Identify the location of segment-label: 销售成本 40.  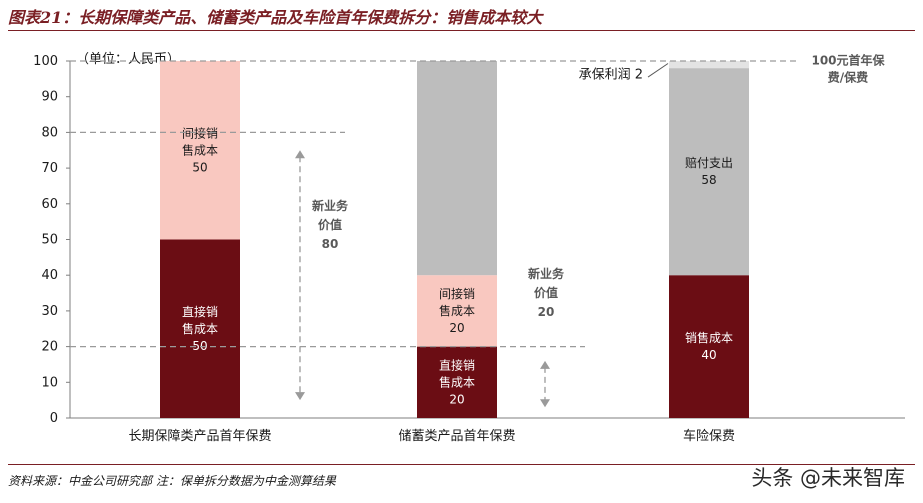
(709, 346).